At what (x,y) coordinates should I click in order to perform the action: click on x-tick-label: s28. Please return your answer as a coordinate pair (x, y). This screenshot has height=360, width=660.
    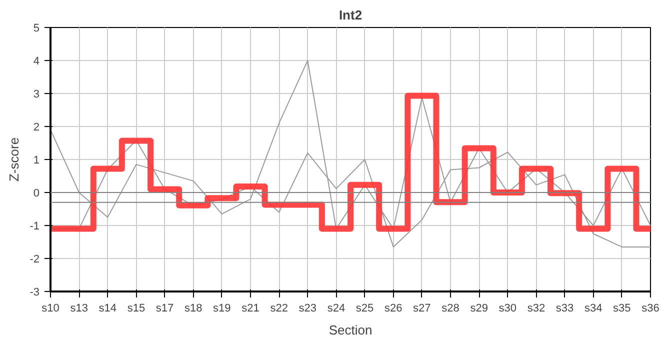
    Looking at the image, I should click on (451, 308).